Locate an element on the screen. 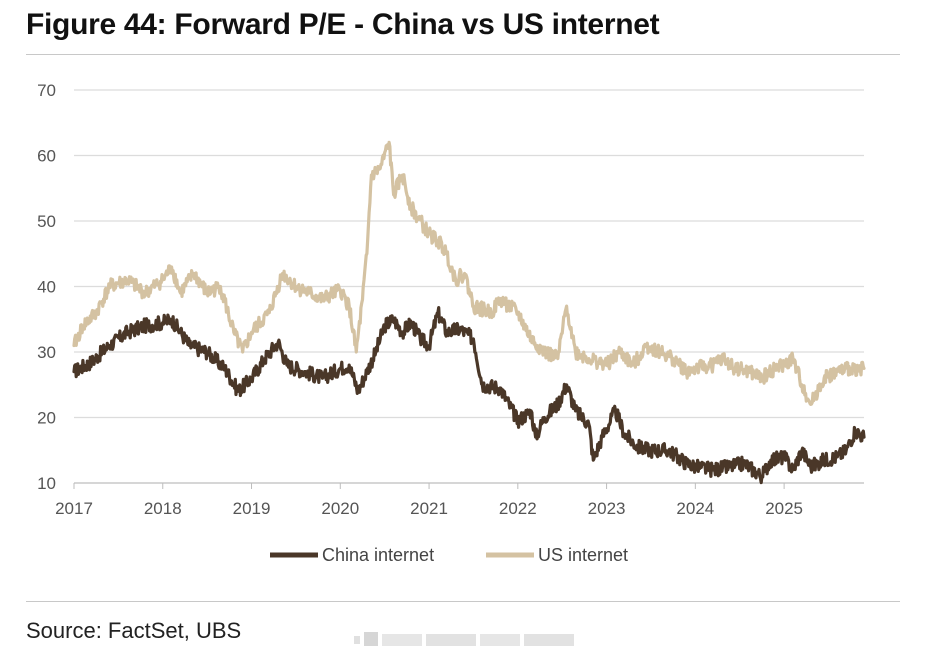  top-divider is located at coordinates (463, 54).